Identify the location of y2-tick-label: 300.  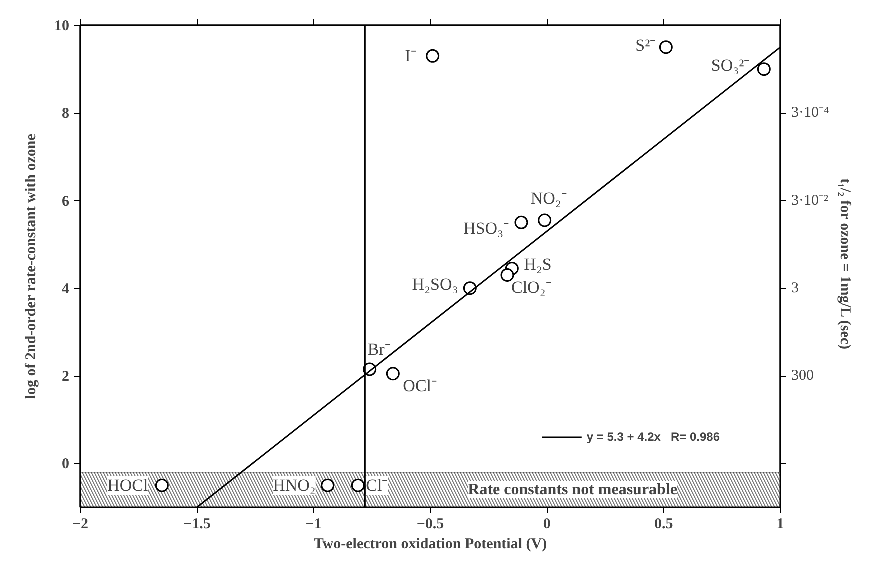
(803, 376).